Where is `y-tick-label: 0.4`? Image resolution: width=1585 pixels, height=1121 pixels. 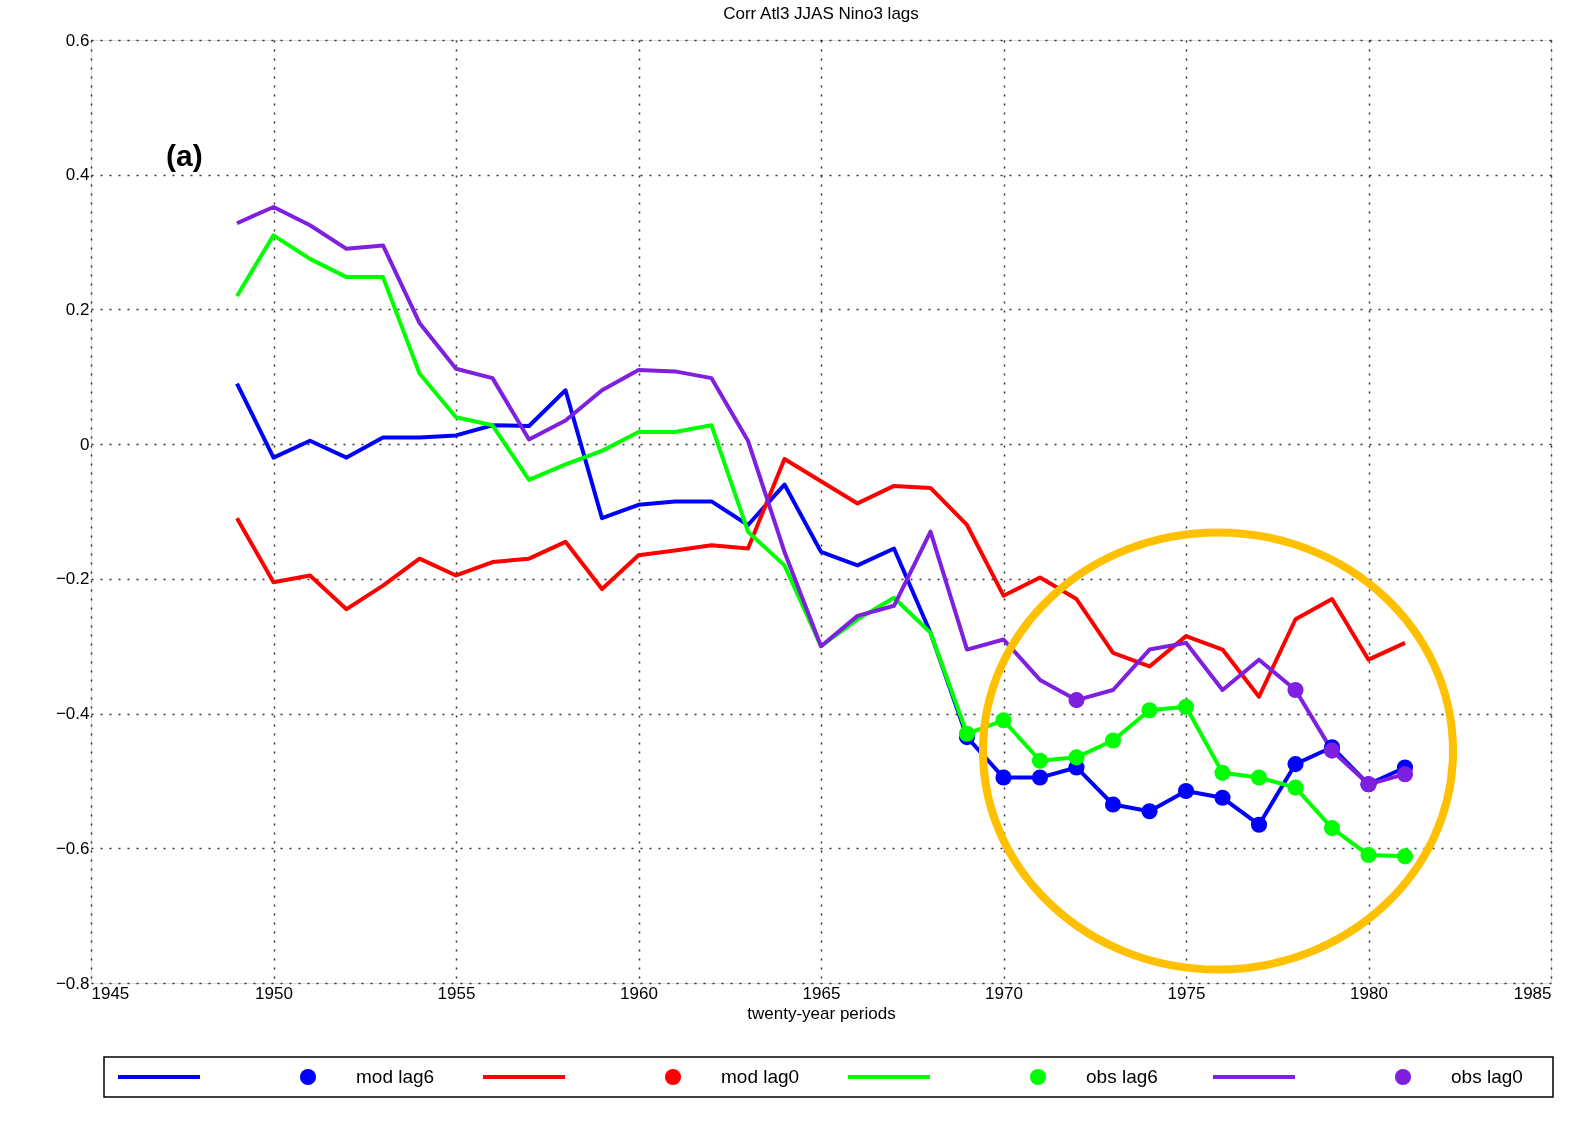
y-tick-label: 0.4 is located at coordinates (77, 175).